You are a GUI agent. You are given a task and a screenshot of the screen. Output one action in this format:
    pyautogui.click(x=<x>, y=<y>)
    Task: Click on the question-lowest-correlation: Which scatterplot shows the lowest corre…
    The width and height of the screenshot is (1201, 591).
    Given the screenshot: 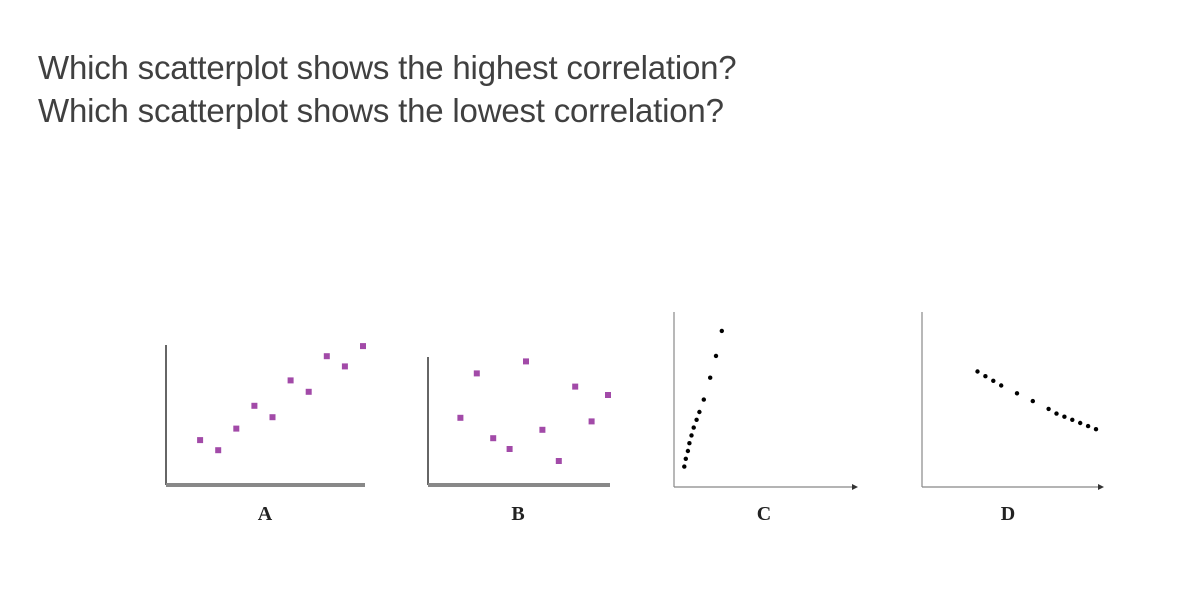 What is the action you would take?
    pyautogui.click(x=381, y=110)
    